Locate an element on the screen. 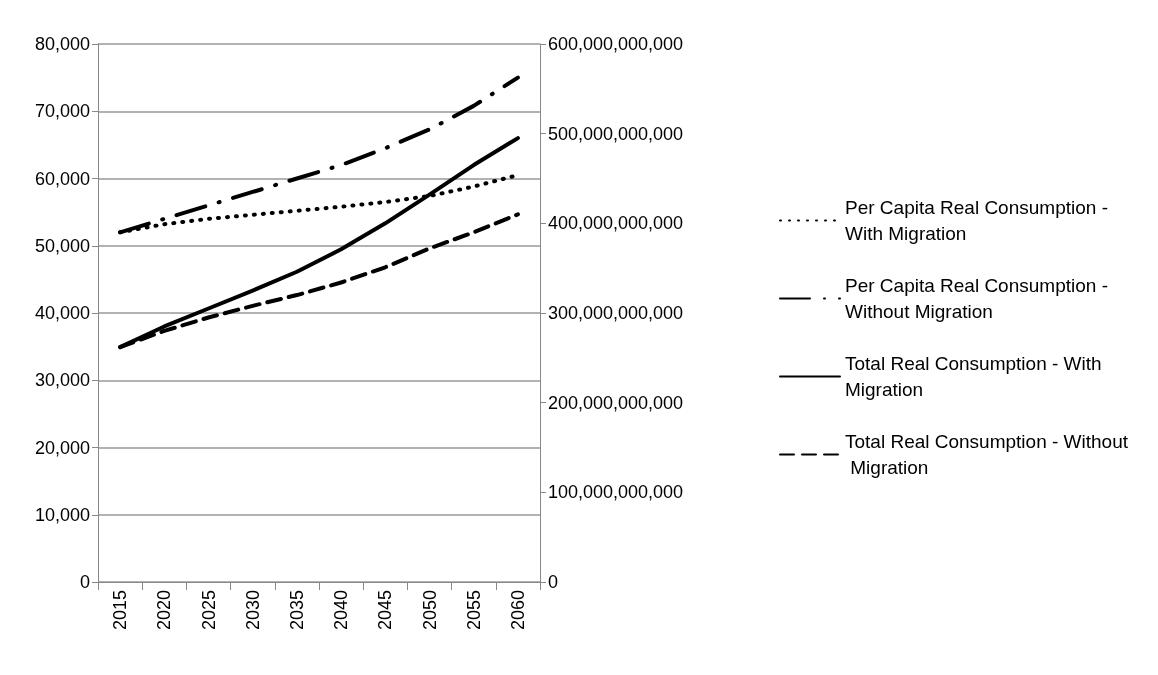  y2-tick-label: 0 is located at coordinates (553, 582).